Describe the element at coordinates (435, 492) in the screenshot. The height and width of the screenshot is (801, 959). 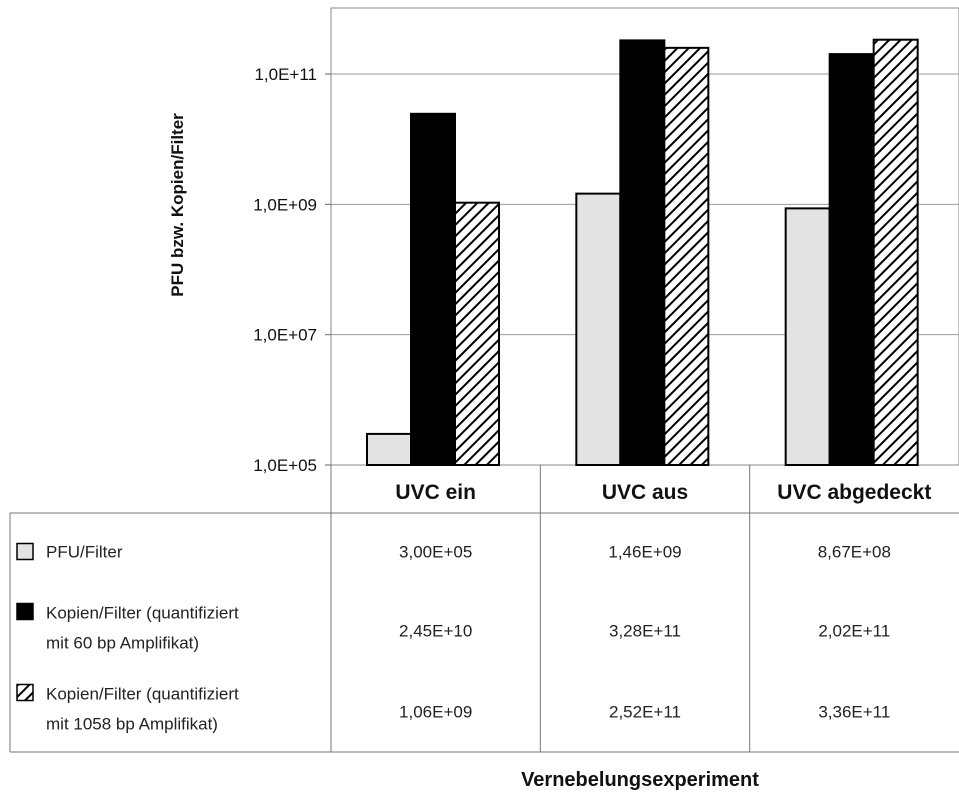
I see `category-label: UVC ein` at that location.